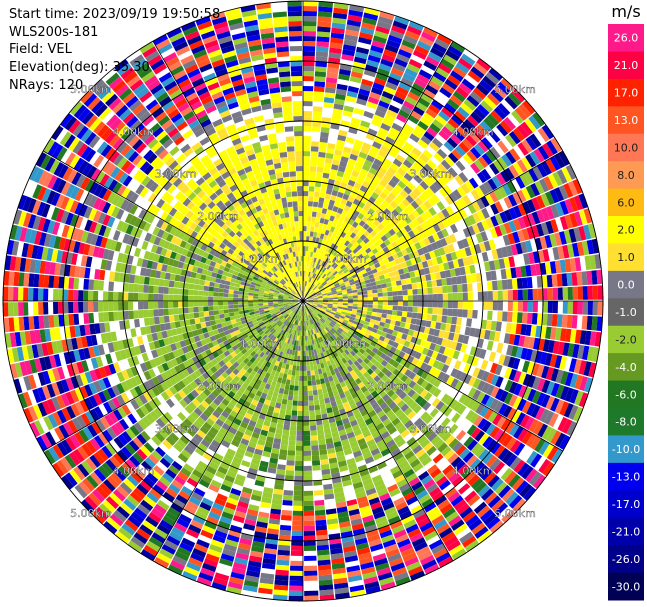 The height and width of the screenshot is (607, 647). Describe the element at coordinates (79, 67) in the screenshot. I see `elevation-text: Elevation(deg): 35.30` at that location.